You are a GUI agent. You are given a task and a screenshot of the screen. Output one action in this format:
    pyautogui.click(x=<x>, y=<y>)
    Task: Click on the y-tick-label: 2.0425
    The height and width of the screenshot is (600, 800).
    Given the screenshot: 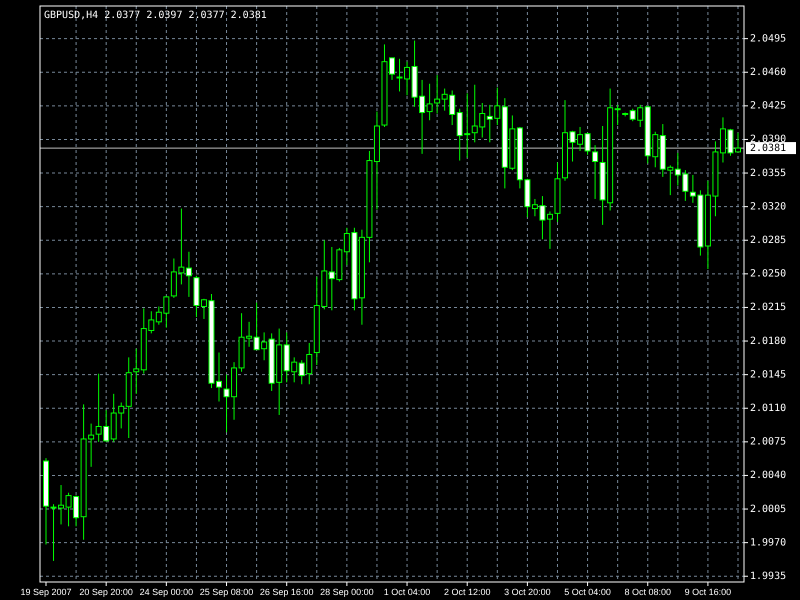 What is the action you would take?
    pyautogui.click(x=768, y=106)
    